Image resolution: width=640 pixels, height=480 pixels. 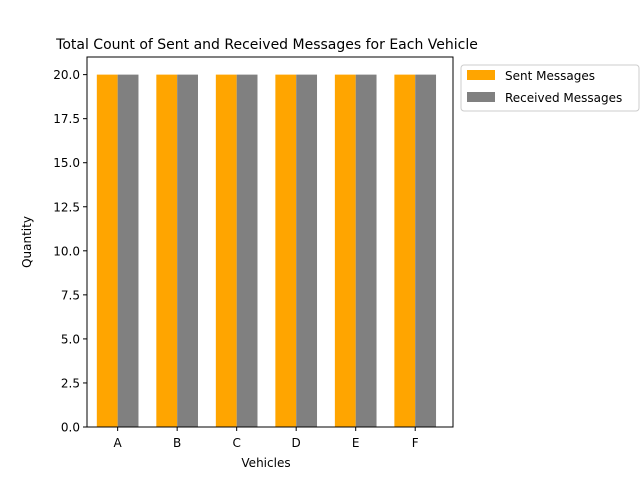 What do you see at coordinates (247, 251) in the screenshot?
I see `bar-received-c` at bounding box center [247, 251].